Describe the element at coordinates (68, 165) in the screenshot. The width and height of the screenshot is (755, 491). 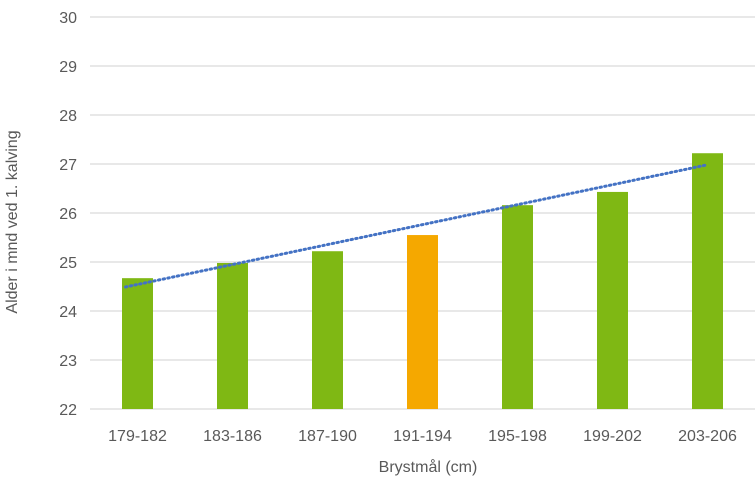
I see `y-tick-label: 27` at that location.